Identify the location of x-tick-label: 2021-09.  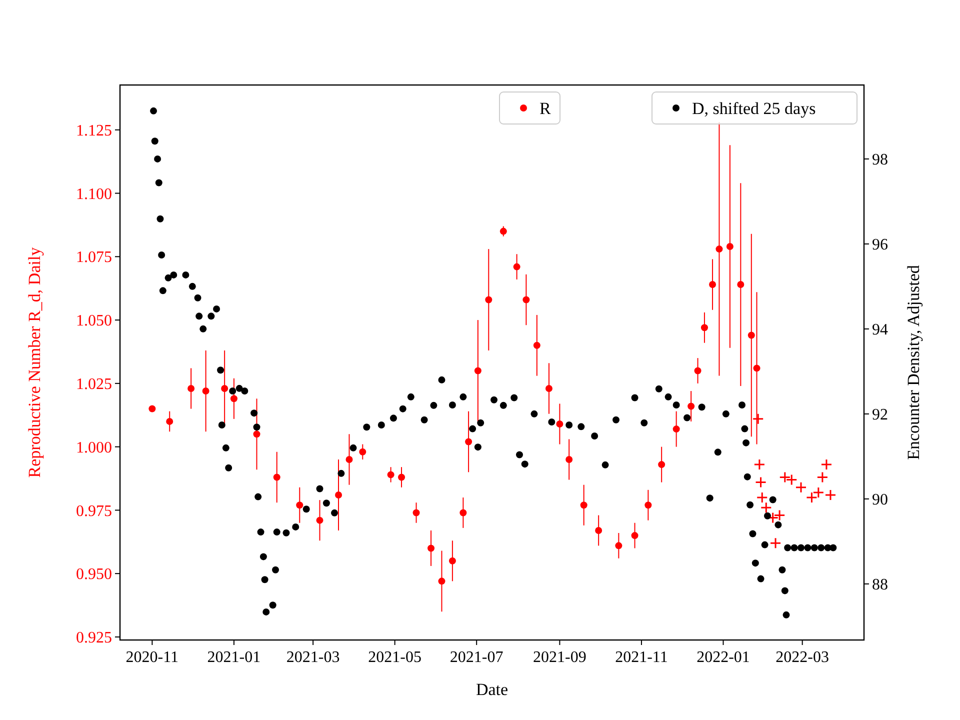
(559, 657).